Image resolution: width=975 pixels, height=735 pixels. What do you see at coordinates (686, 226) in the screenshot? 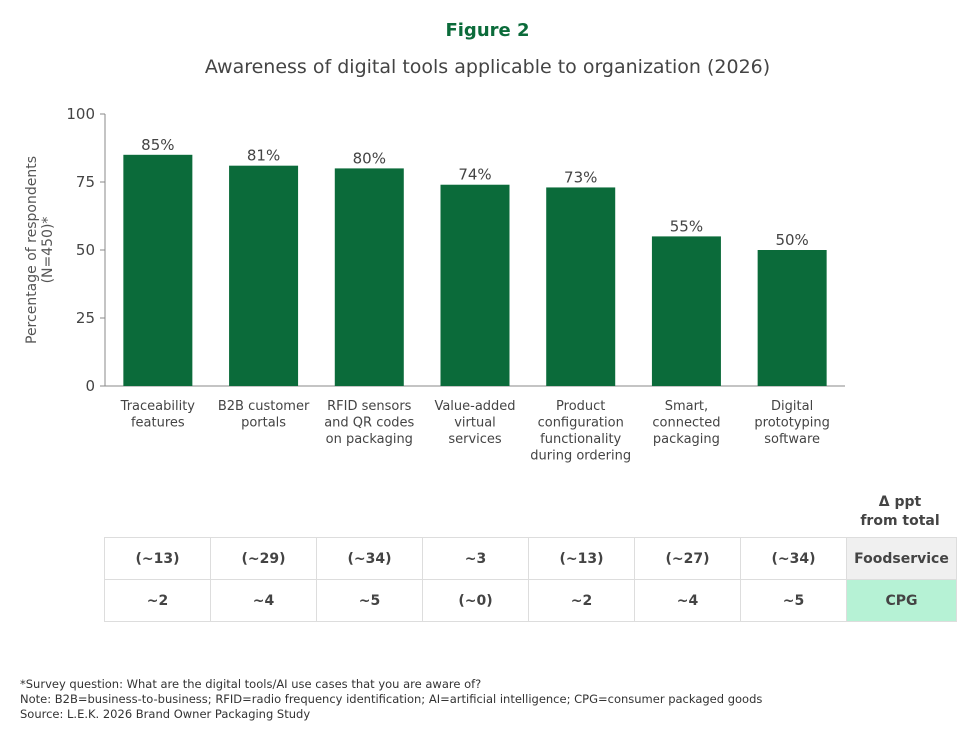
I see `data-label: 55%` at bounding box center [686, 226].